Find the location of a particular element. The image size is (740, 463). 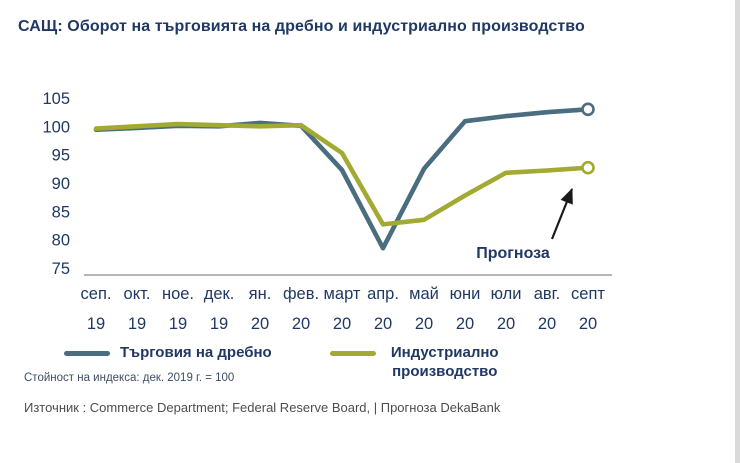

forecast-arrow is located at coordinates (562, 213).